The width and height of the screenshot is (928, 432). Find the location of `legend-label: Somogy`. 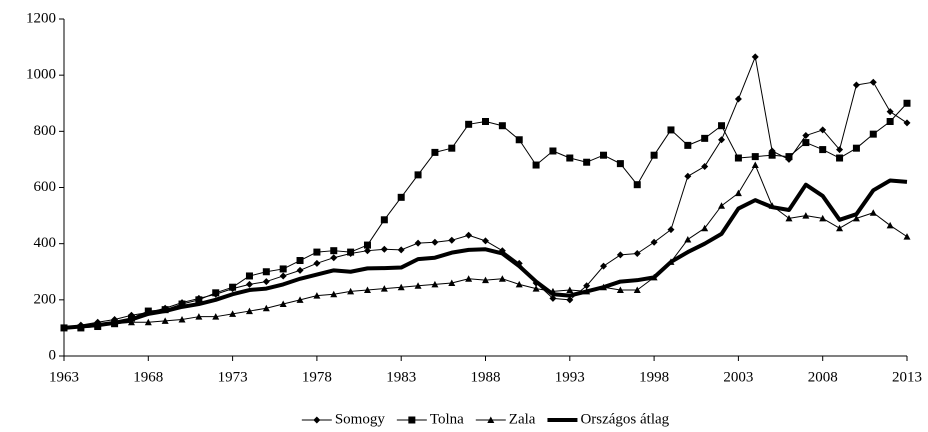

legend-label: Somogy is located at coordinates (360, 419).